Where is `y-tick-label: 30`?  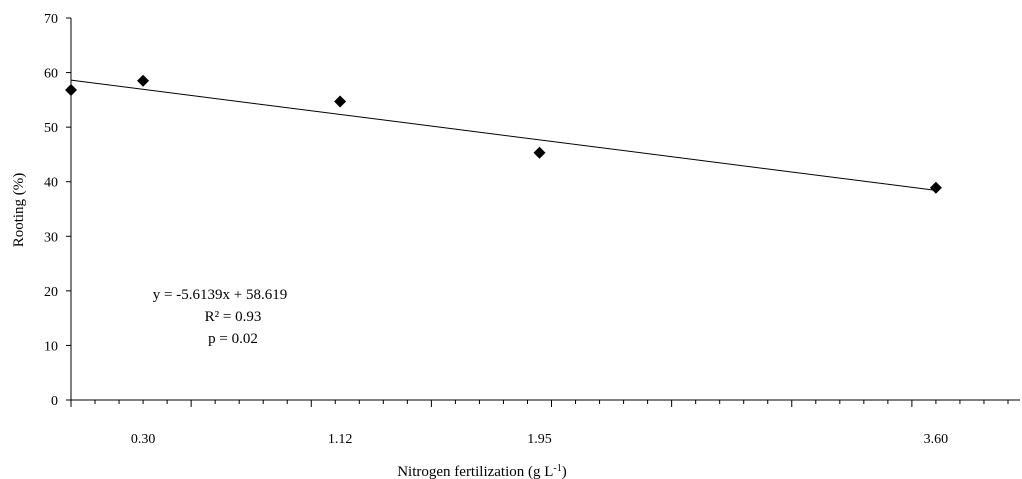
y-tick-label: 30 is located at coordinates (51, 237).